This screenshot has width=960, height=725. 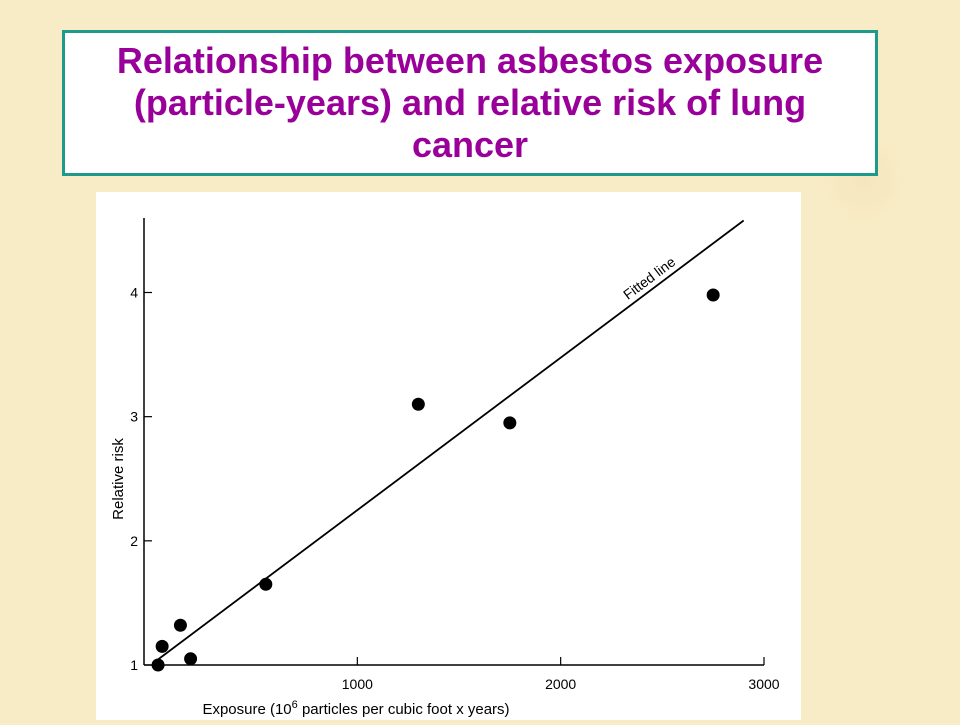 What do you see at coordinates (134, 665) in the screenshot?
I see `y-tick-label: 1` at bounding box center [134, 665].